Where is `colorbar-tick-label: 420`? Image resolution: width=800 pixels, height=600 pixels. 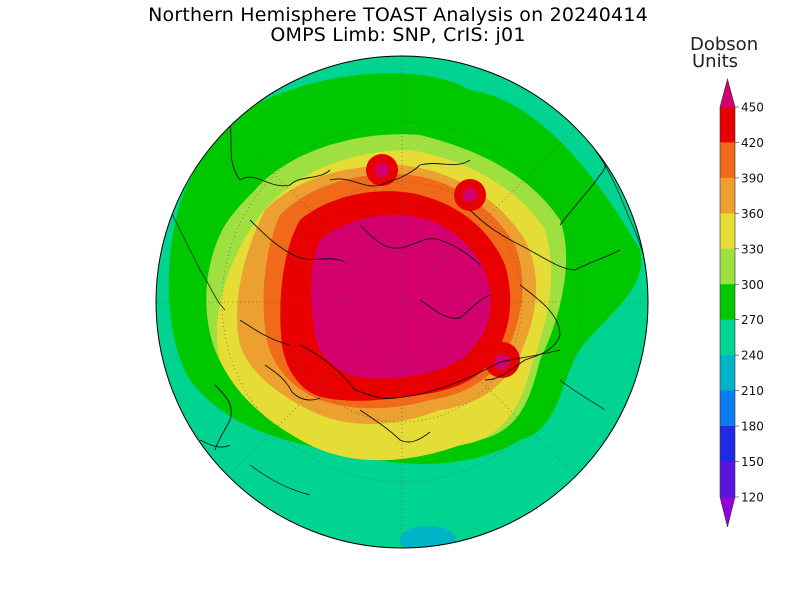 colorbar-tick-label: 420 is located at coordinates (752, 143).